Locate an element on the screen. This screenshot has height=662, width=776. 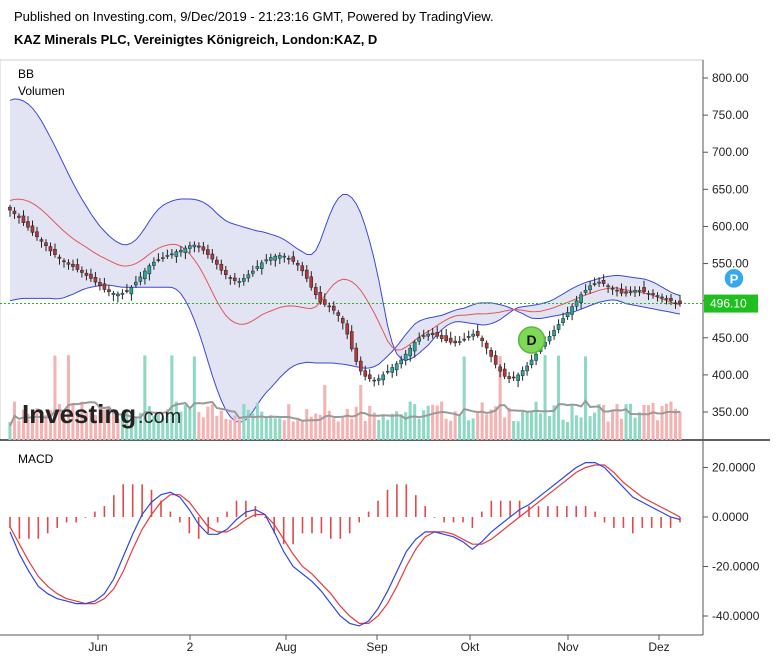
volume-bars is located at coordinates (345, 397).